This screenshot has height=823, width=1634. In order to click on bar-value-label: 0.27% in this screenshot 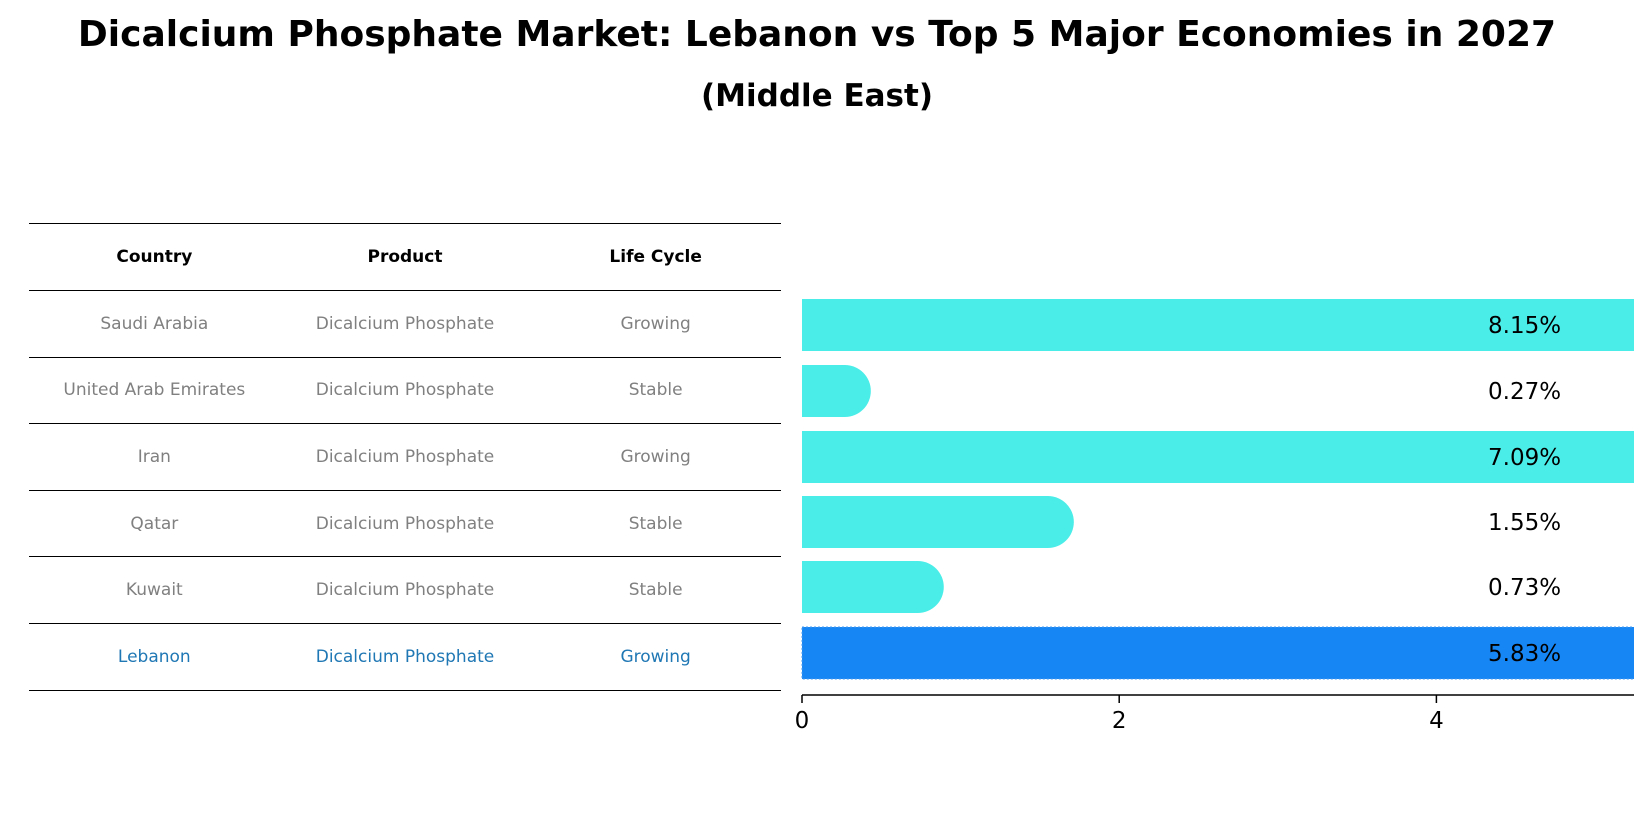, I will do `click(1524, 392)`.